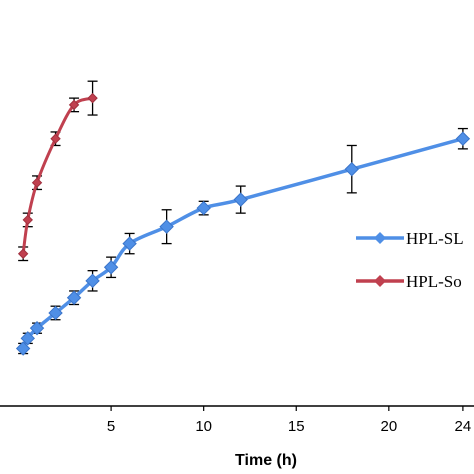  I want to click on x-tick-label: 24, so click(463, 426).